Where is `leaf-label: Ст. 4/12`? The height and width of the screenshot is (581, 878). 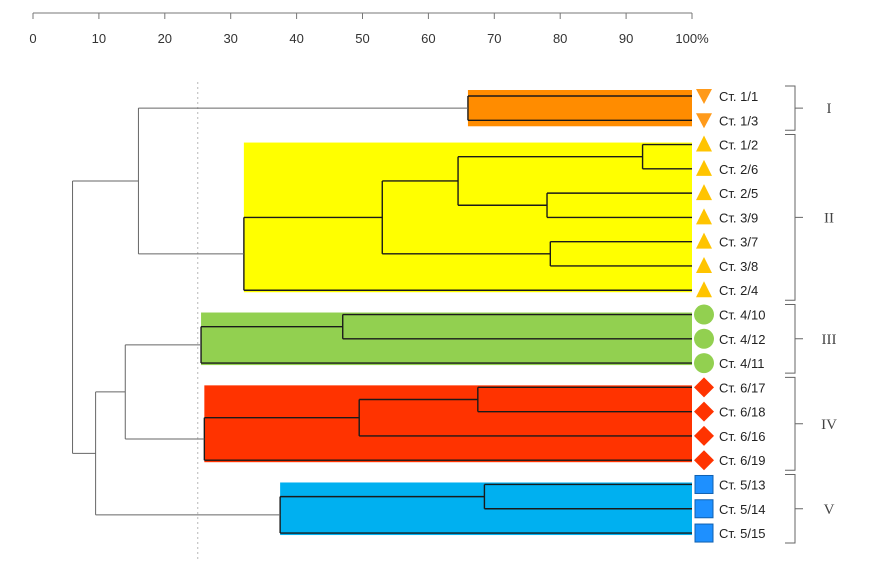
leaf-label: Ст. 4/12 is located at coordinates (742, 339).